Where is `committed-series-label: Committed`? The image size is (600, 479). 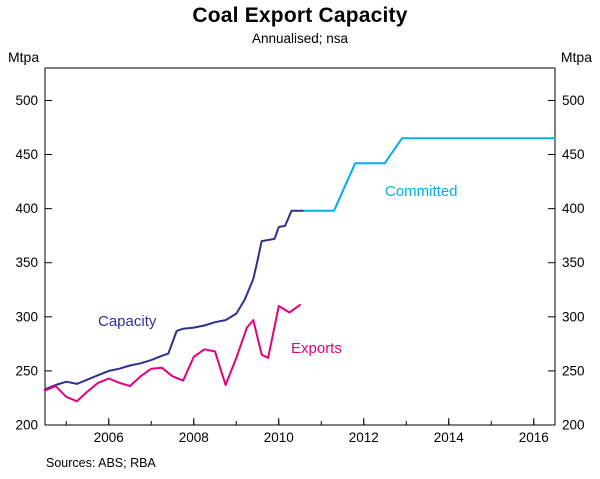
committed-series-label: Committed is located at coordinates (421, 191).